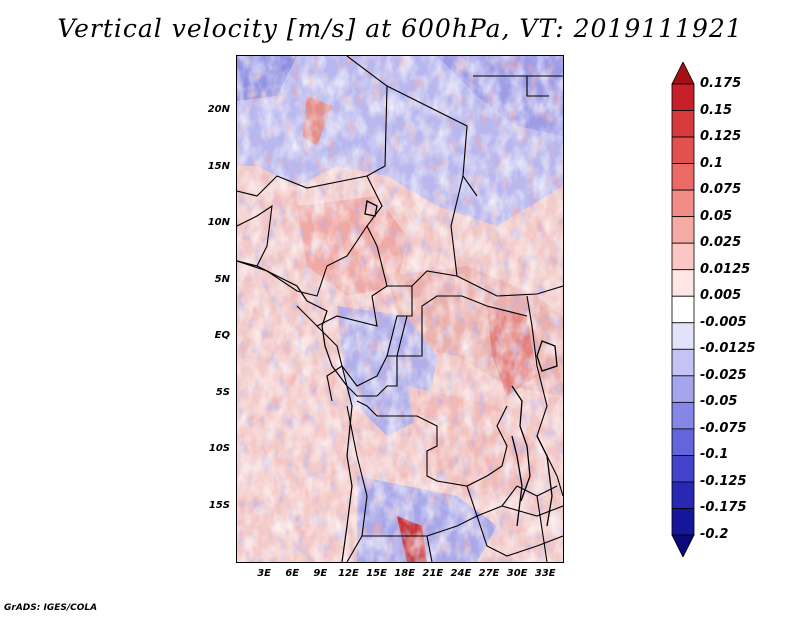 The width and height of the screenshot is (800, 618). Describe the element at coordinates (714, 534) in the screenshot. I see `colorbar-tick-label: -0.2` at that location.